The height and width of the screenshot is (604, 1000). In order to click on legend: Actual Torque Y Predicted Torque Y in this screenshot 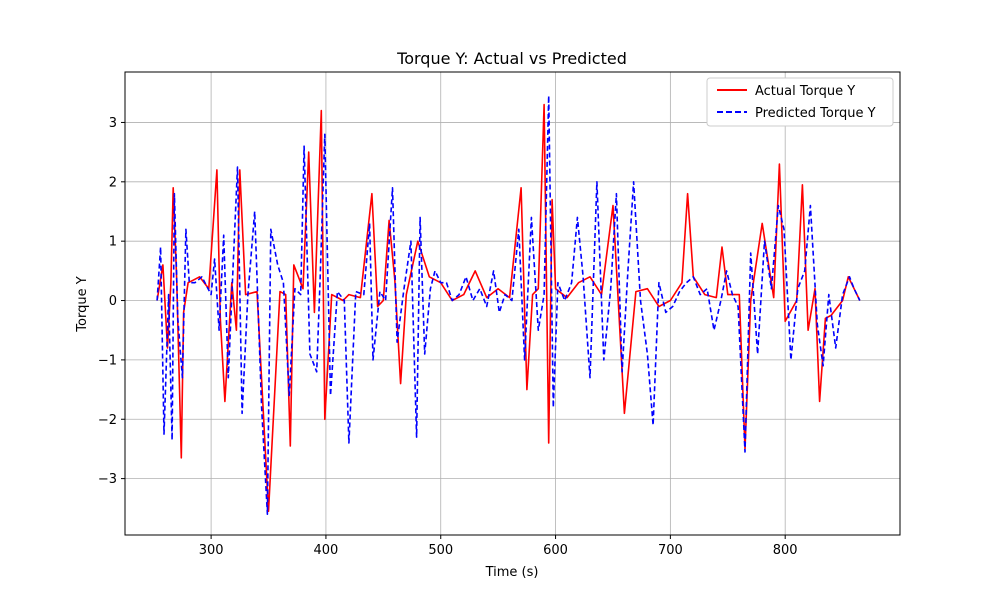, I will do `click(800, 102)`.